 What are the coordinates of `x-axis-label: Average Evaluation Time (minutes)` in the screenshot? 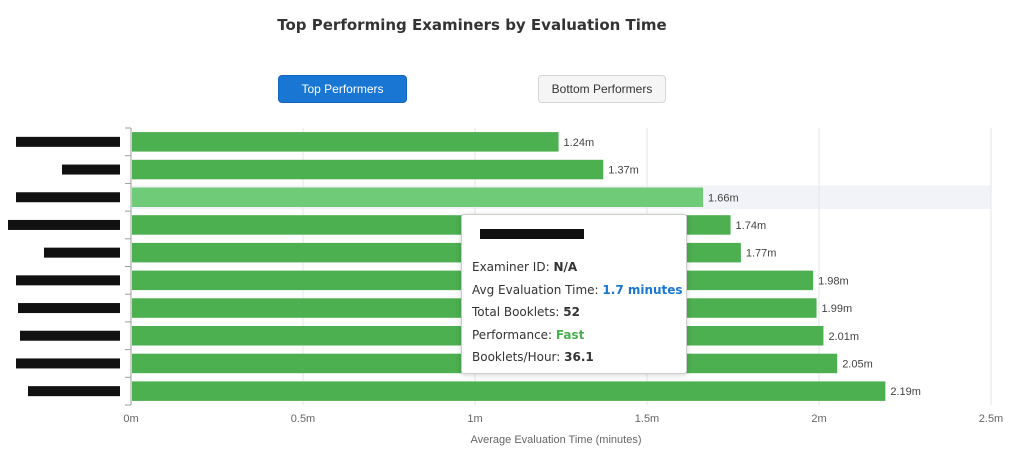 It's located at (556, 440).